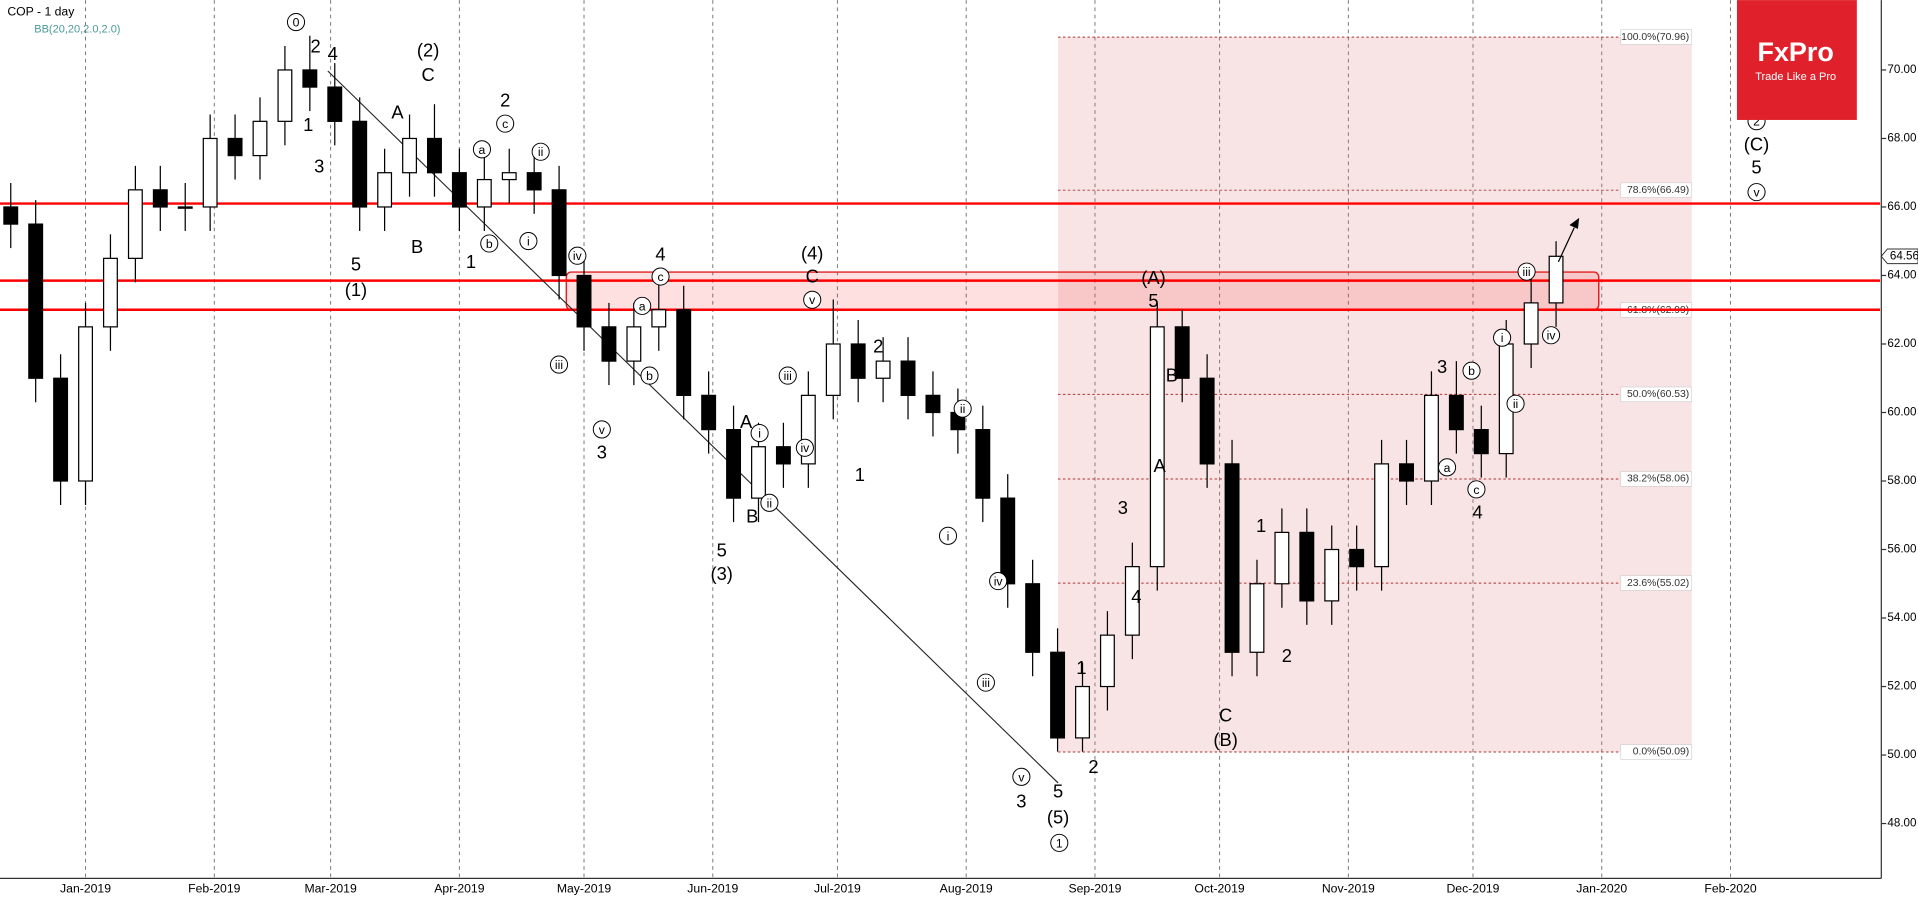 This screenshot has width=1918, height=898. I want to click on wave-label: (5), so click(1058, 816).